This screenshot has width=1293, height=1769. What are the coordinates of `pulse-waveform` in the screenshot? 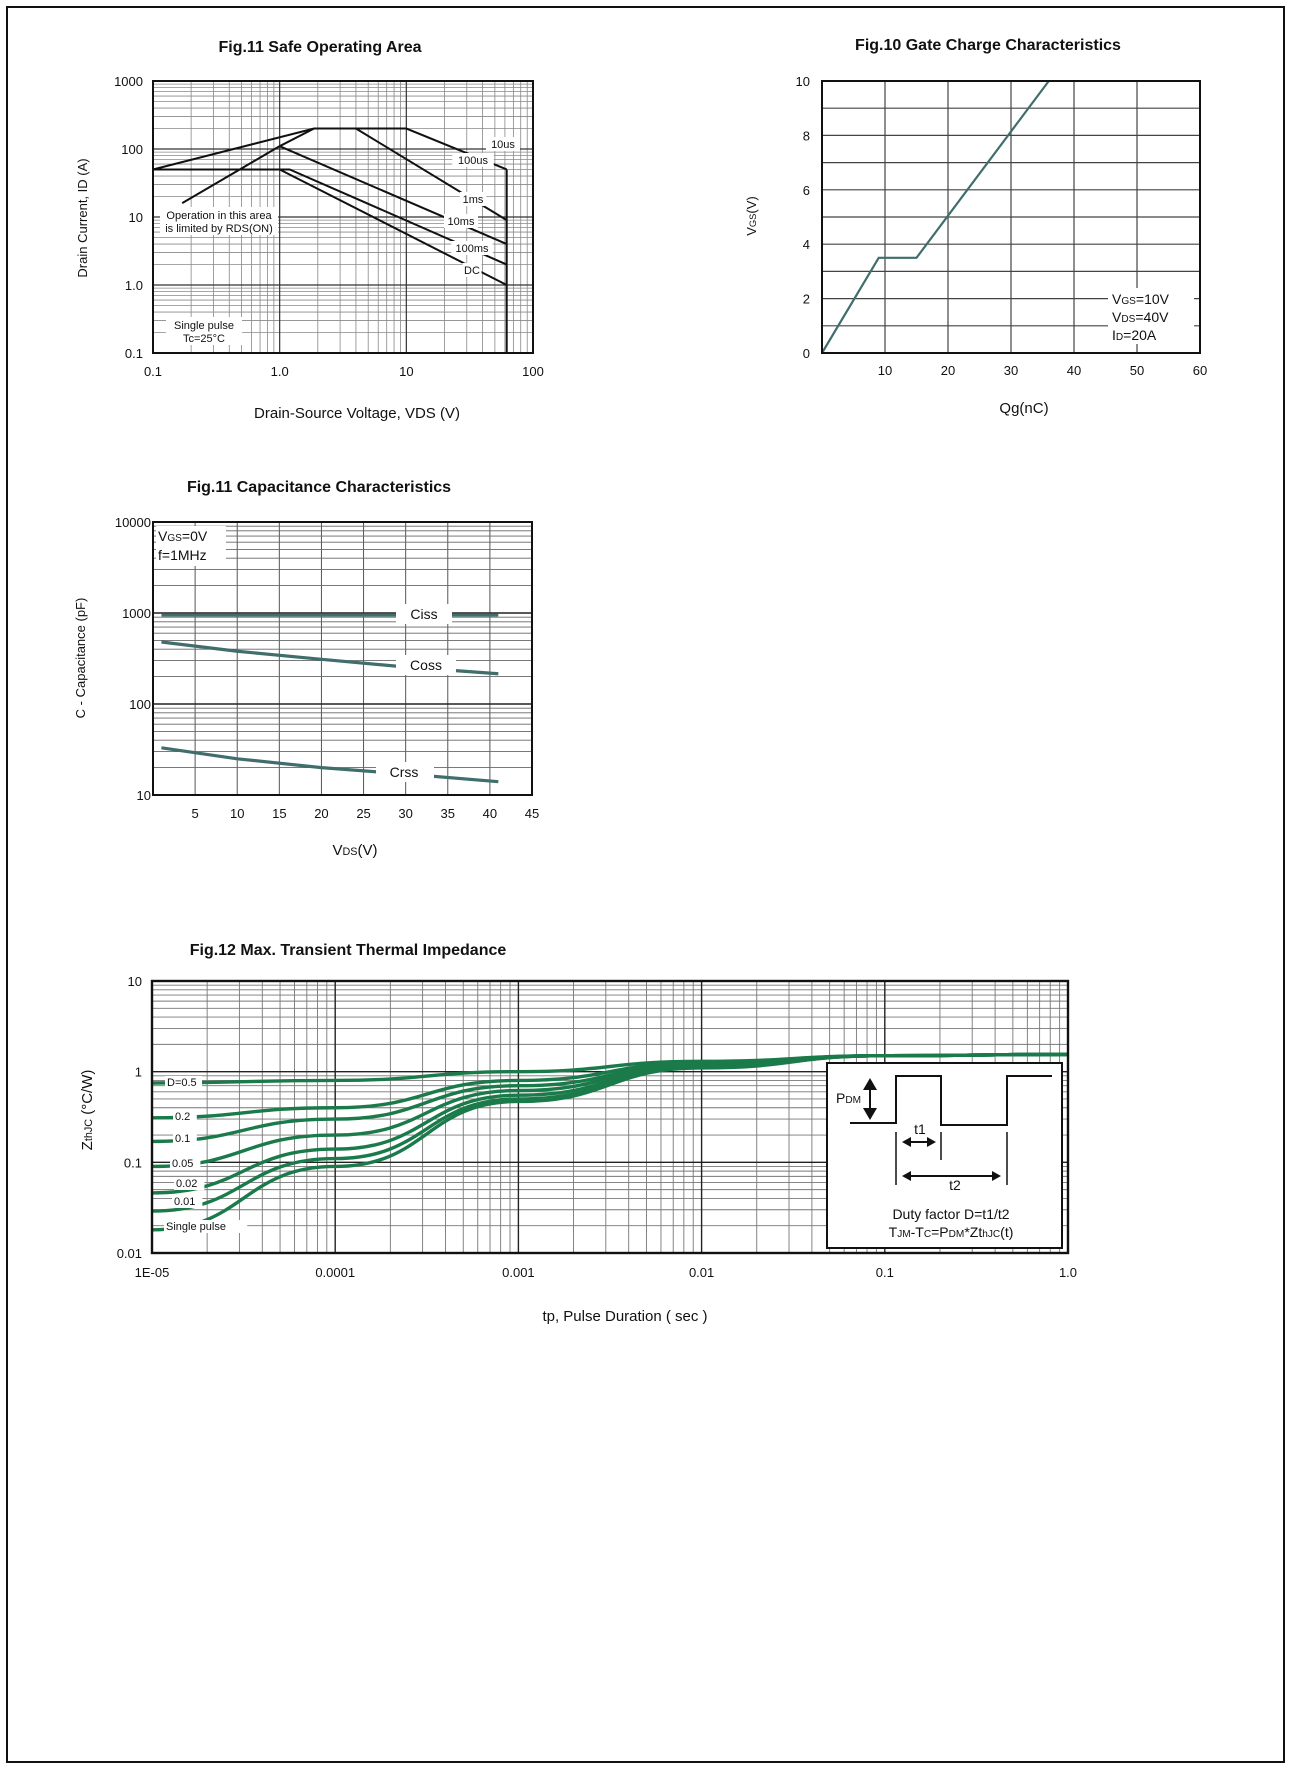 It's located at (951, 1100).